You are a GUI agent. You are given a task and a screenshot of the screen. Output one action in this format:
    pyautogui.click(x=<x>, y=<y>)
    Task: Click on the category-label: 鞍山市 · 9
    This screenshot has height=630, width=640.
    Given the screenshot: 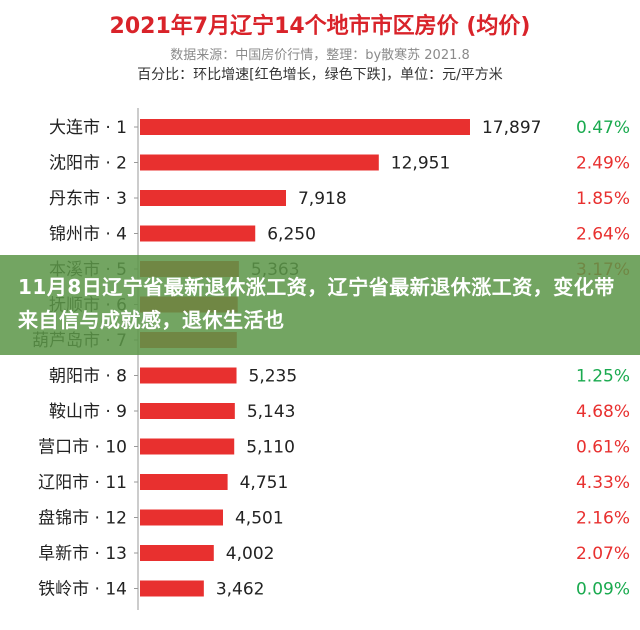 What is the action you would take?
    pyautogui.click(x=88, y=412)
    